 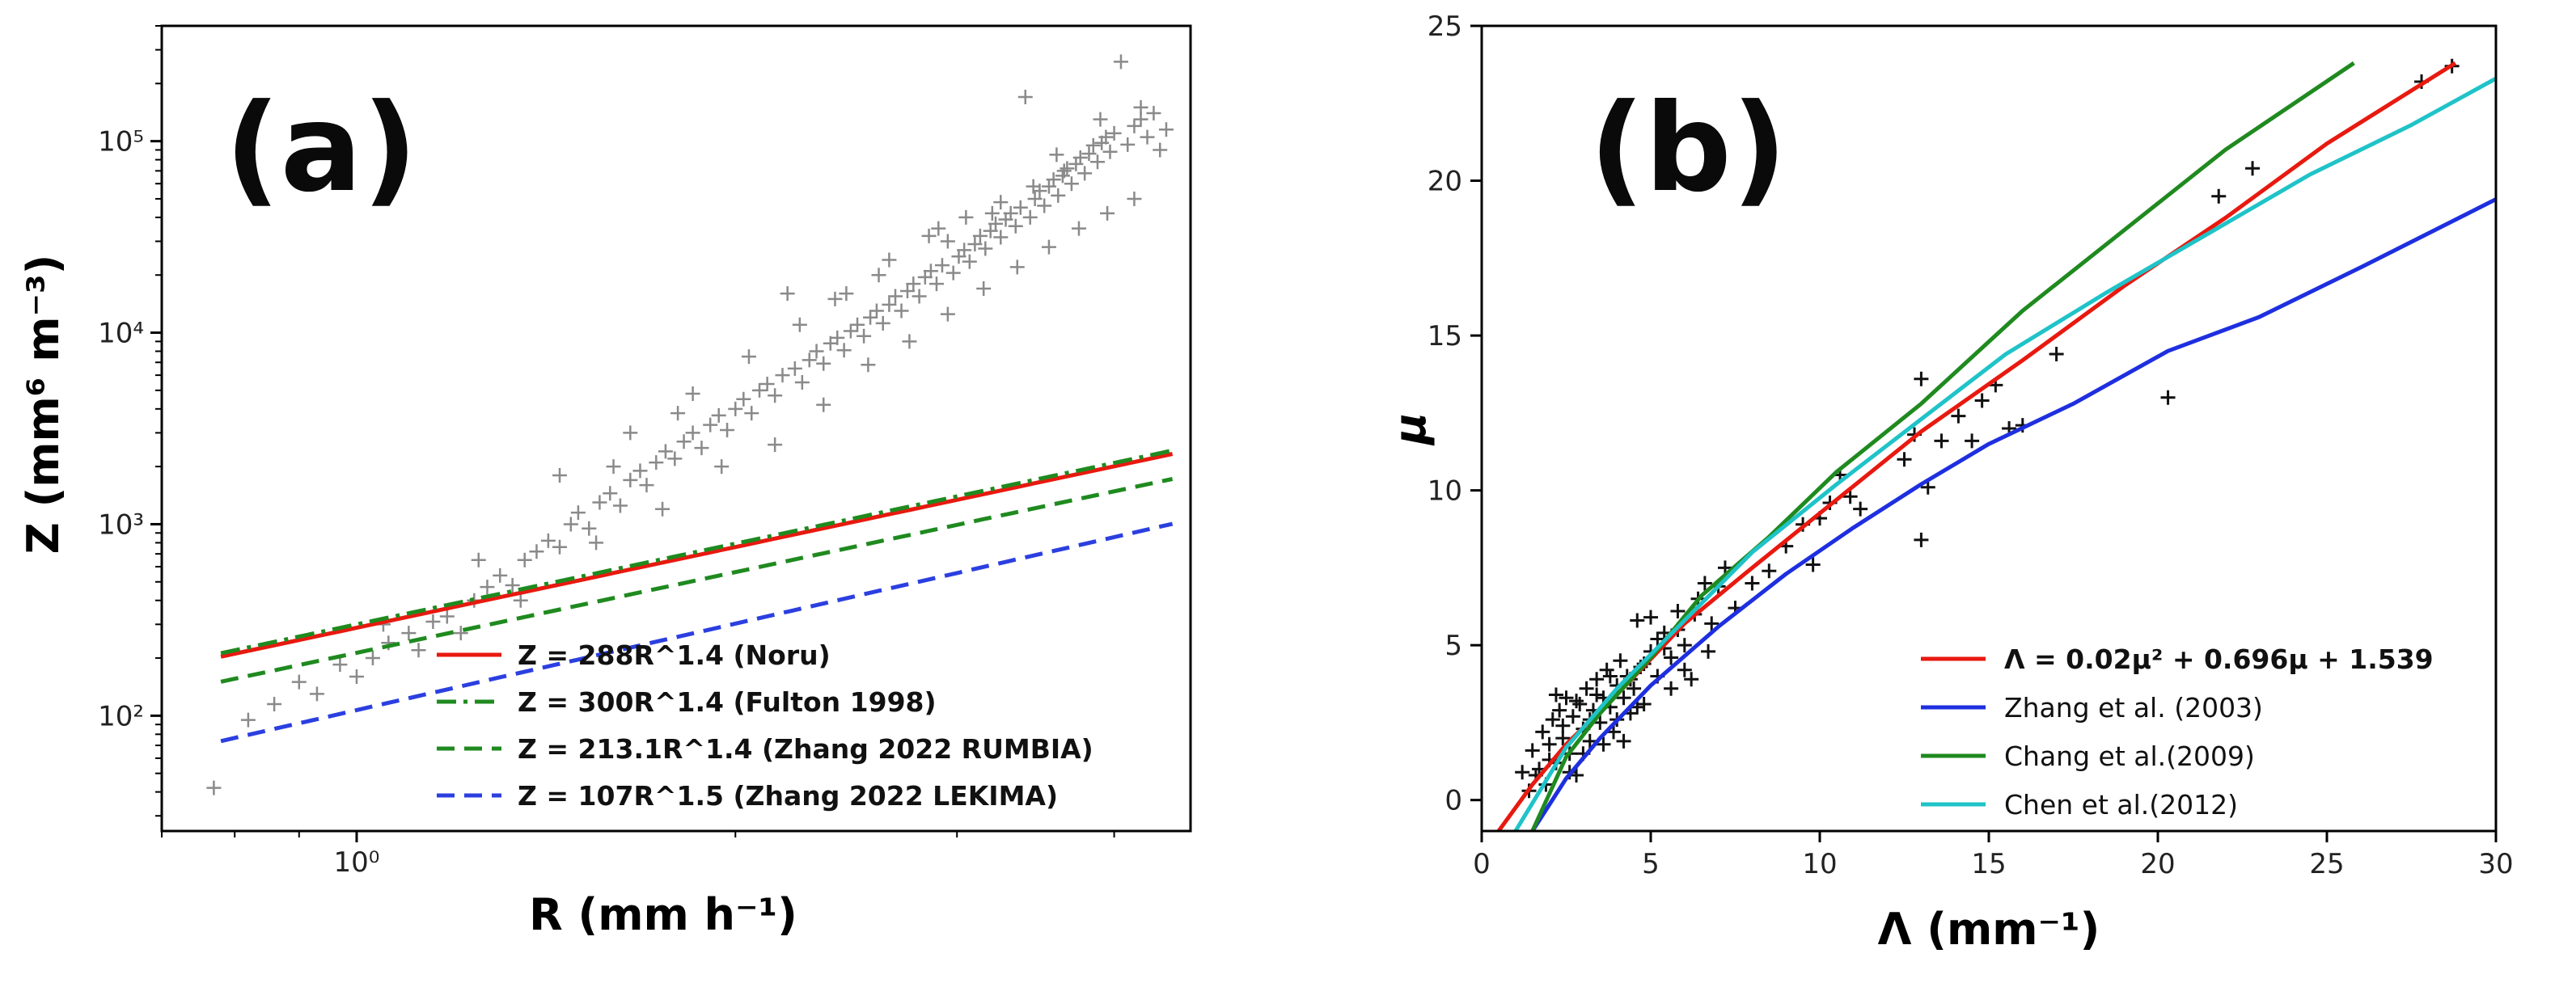 I want to click on x-tick-label: 20, so click(x=2157, y=864).